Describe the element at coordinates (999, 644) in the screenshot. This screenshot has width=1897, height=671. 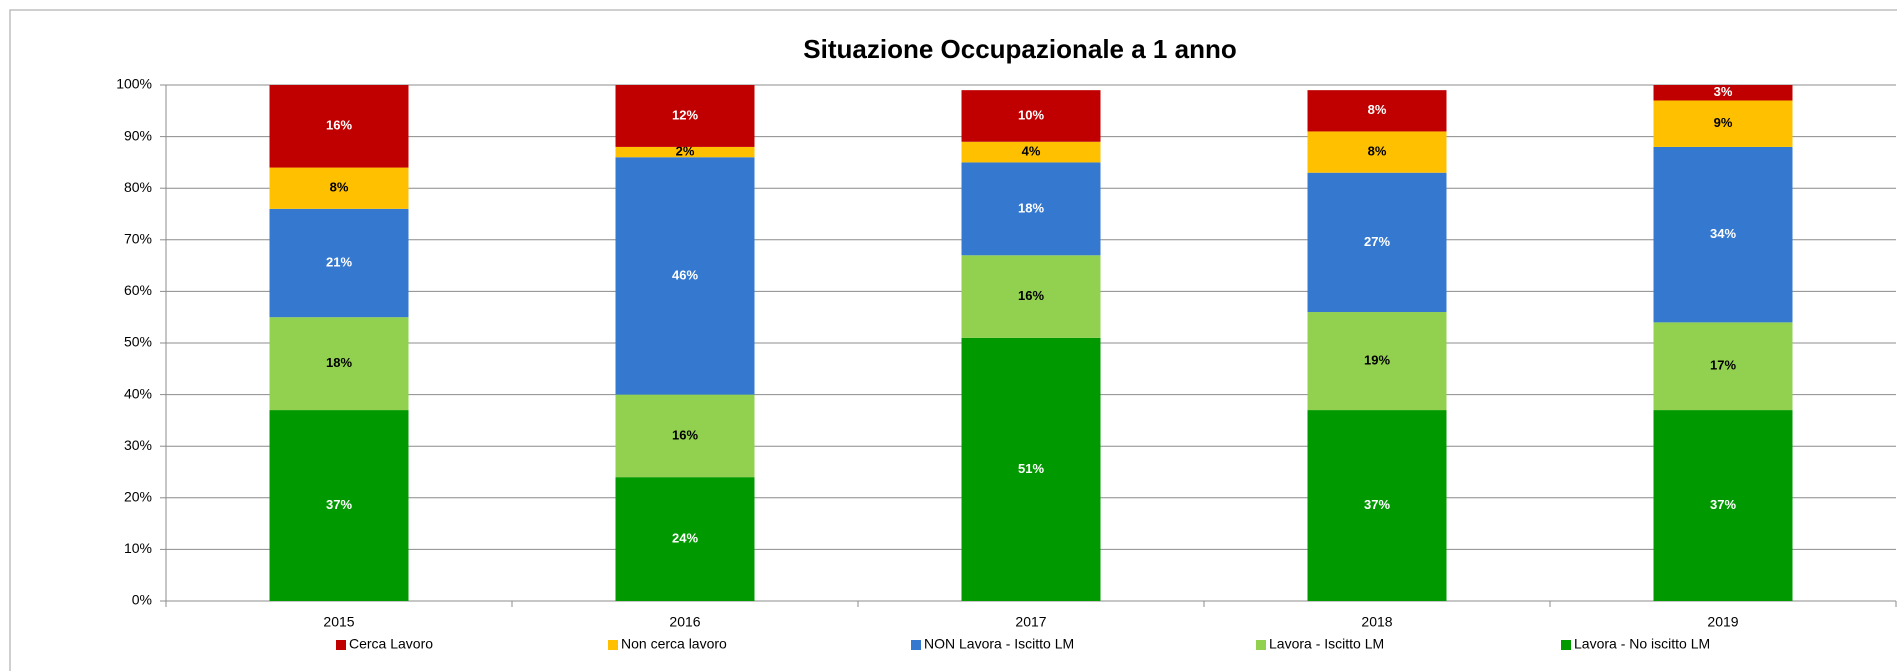
I see `legend-label: NON Lavora - Iscitto LM` at that location.